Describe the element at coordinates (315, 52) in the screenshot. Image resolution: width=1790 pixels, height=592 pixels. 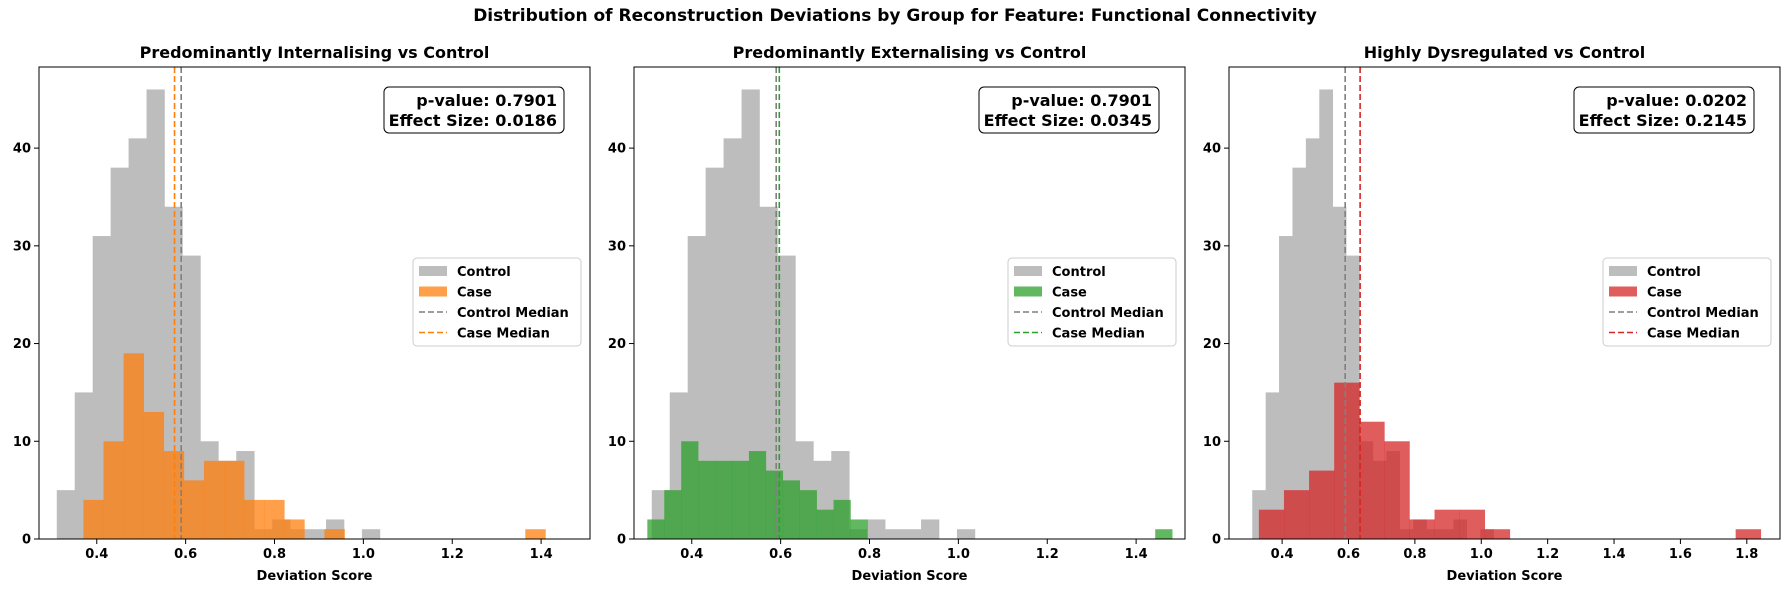
I see `panel-title: Predominantly Internalising vs Control` at that location.